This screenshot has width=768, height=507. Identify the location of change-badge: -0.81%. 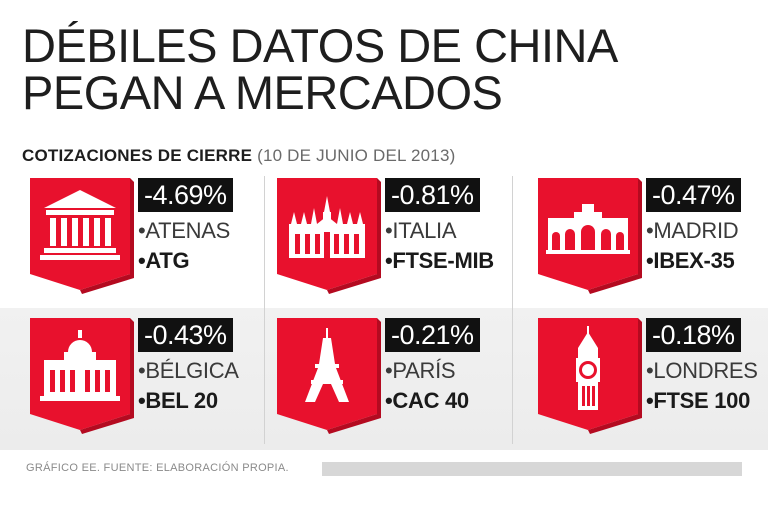
(432, 195).